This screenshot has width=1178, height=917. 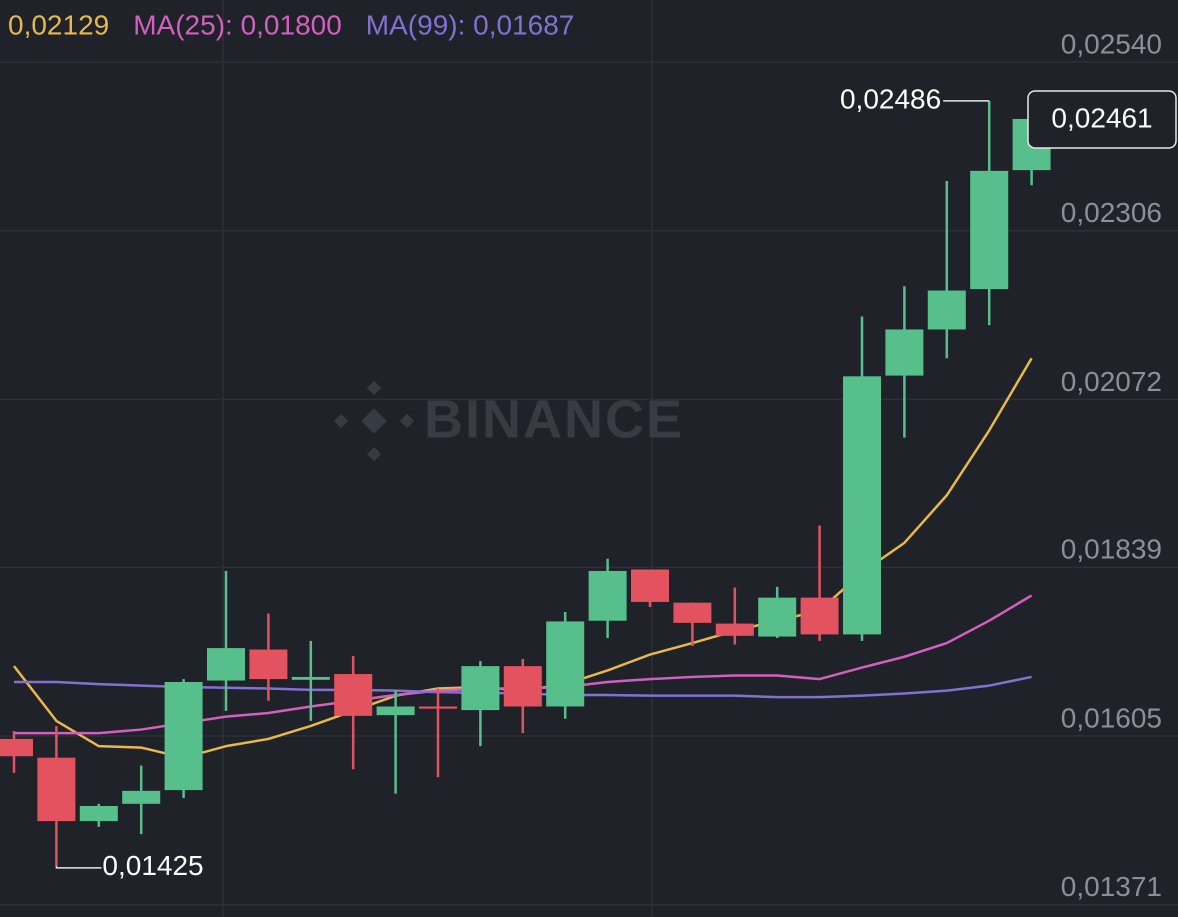 What do you see at coordinates (78, 867) in the screenshot?
I see `annotation-leader` at bounding box center [78, 867].